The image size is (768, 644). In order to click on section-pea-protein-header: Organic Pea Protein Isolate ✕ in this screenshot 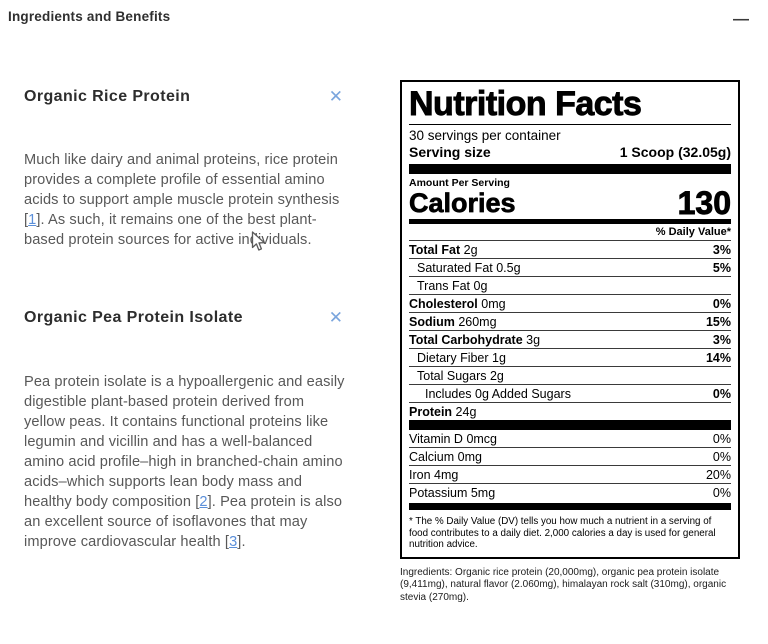, I will do `click(184, 318)`.